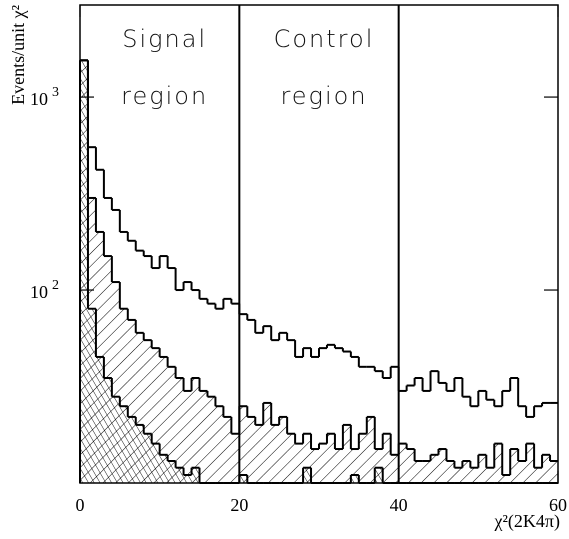 The height and width of the screenshot is (539, 569). What do you see at coordinates (55, 285) in the screenshot?
I see `tick-exponent: 2` at bounding box center [55, 285].